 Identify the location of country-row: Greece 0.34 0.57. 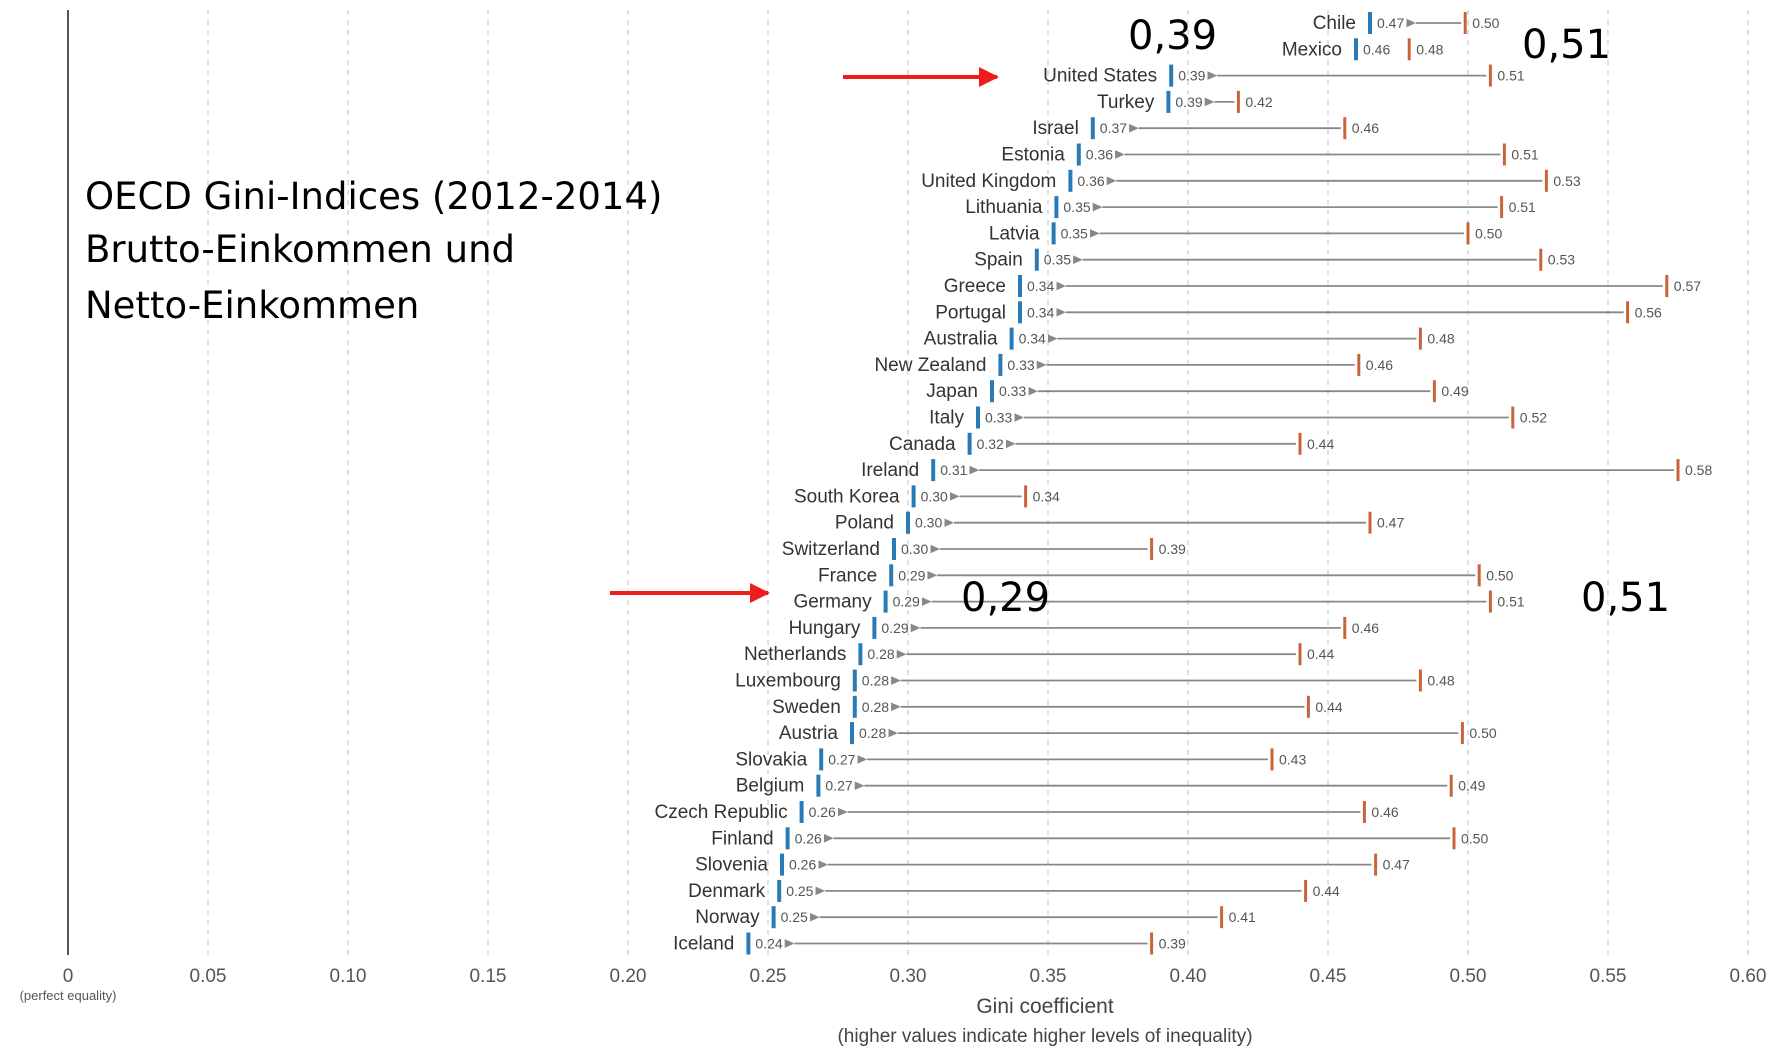
(1322, 286).